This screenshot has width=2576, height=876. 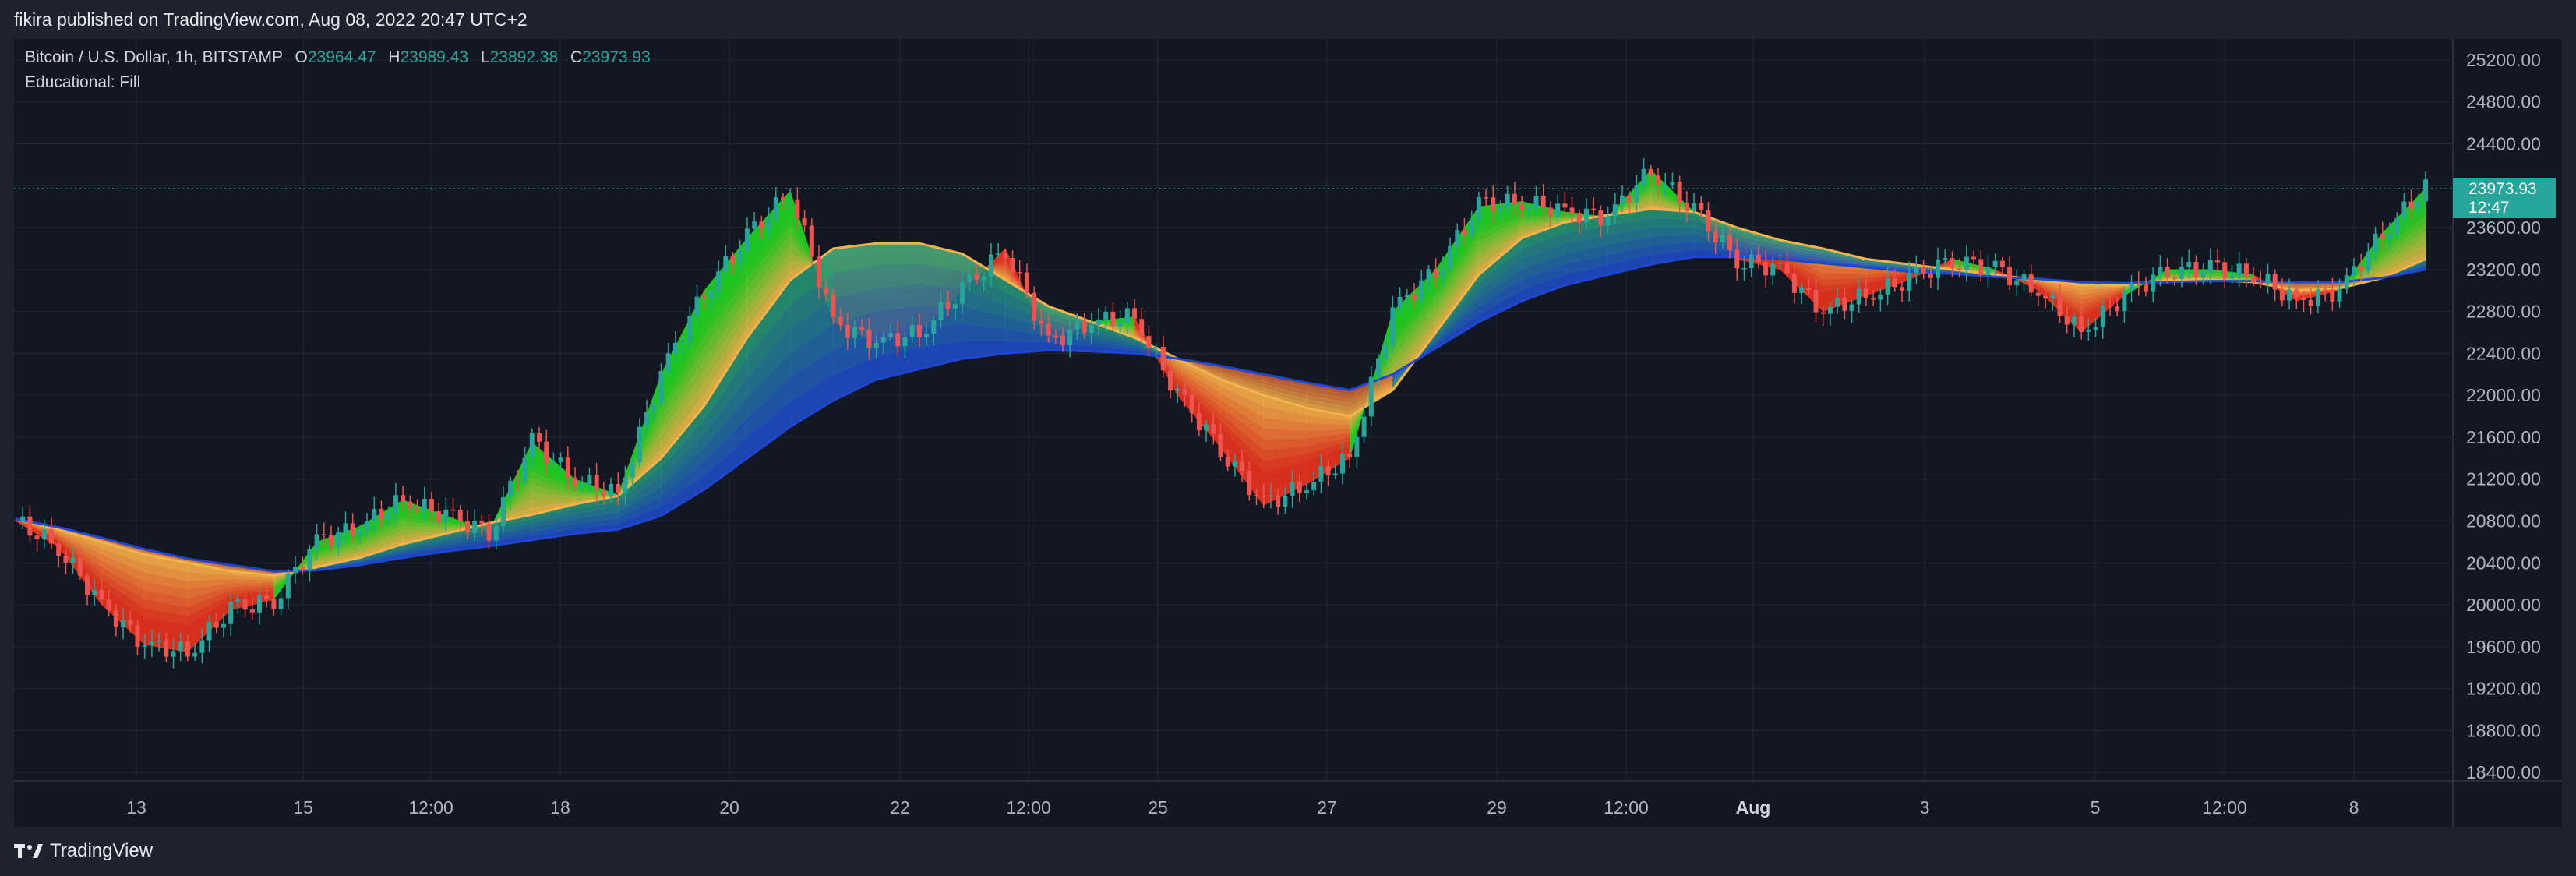 What do you see at coordinates (1028, 808) in the screenshot?
I see `x-tick-label: 12:00` at bounding box center [1028, 808].